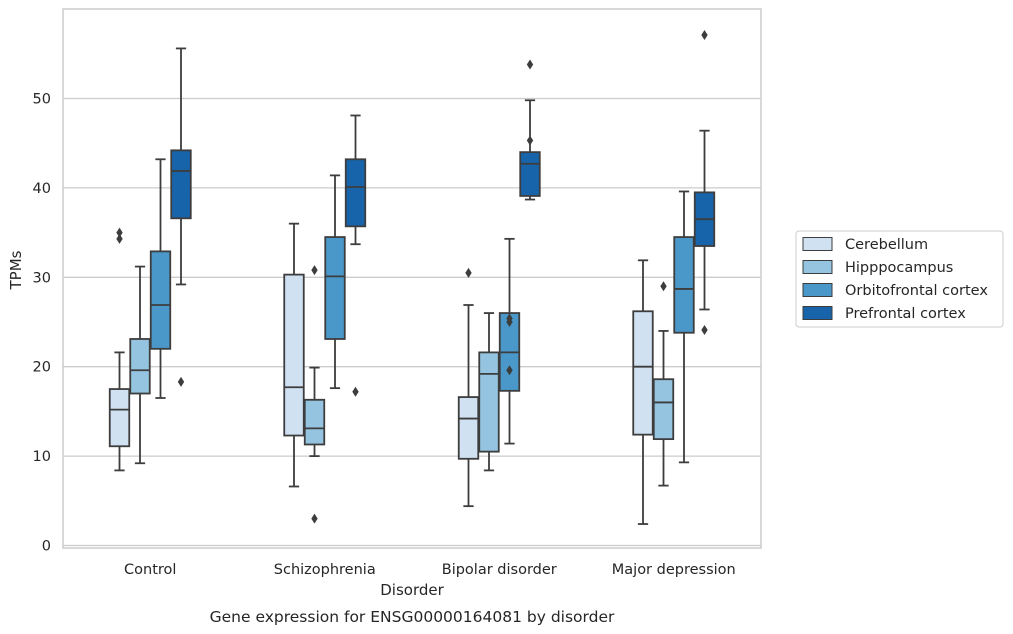 The width and height of the screenshot is (1013, 634). I want to click on legend-label: Cerebellum, so click(886, 245).